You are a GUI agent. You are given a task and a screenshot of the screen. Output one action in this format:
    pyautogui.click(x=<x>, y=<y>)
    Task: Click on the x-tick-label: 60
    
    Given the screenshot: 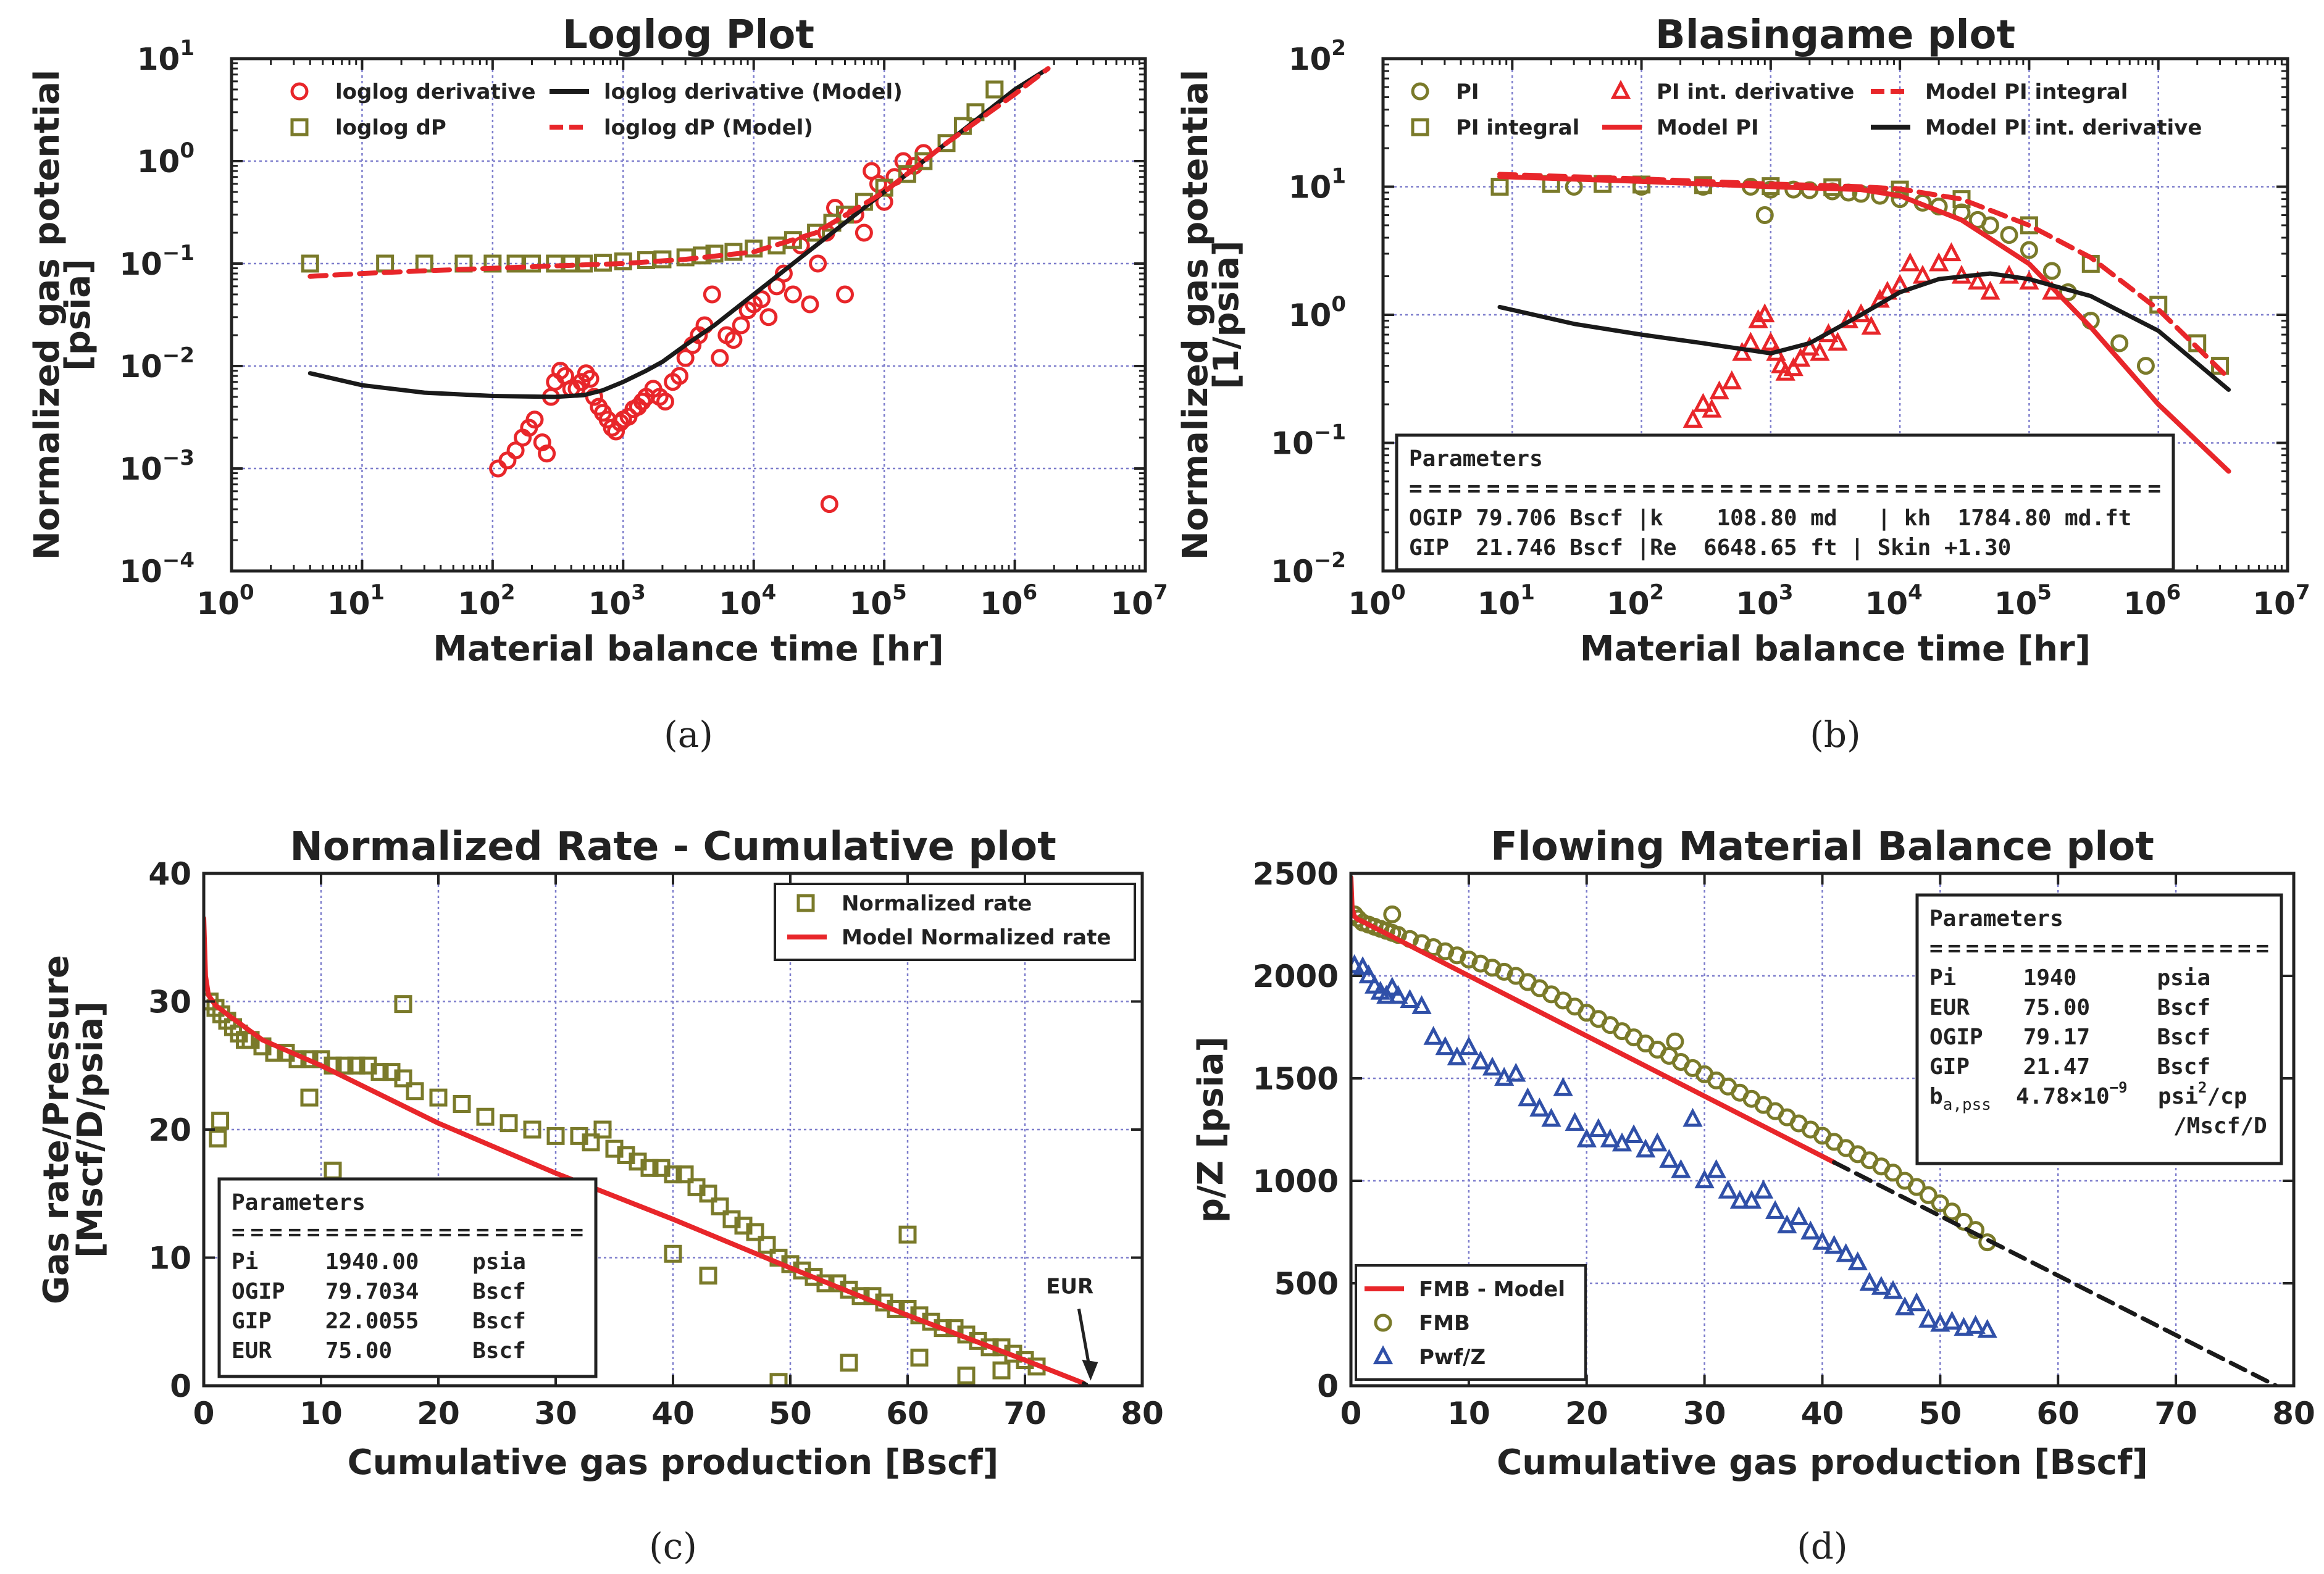 What is the action you would take?
    pyautogui.click(x=2057, y=1413)
    